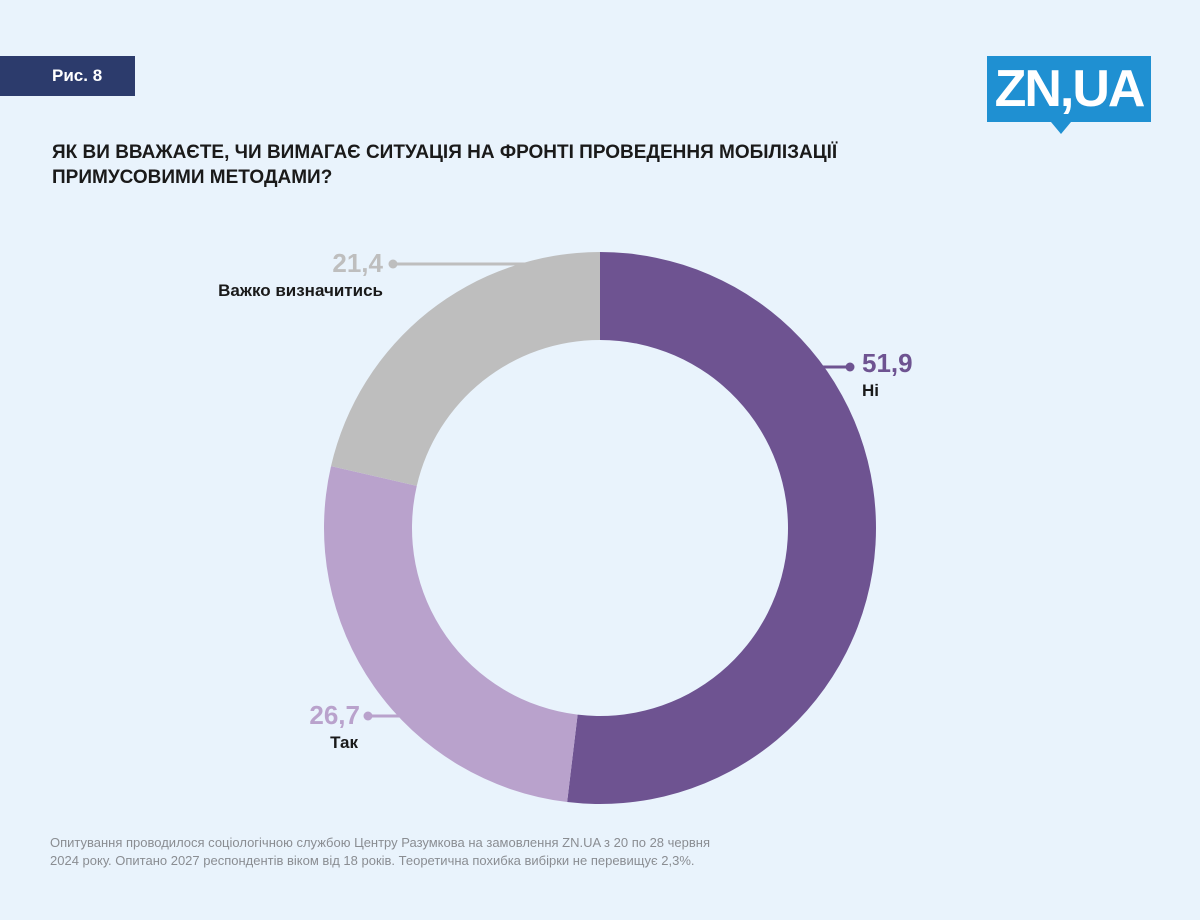  What do you see at coordinates (1069, 95) in the screenshot?
I see `zn-ua-logo: ZN,UA` at bounding box center [1069, 95].